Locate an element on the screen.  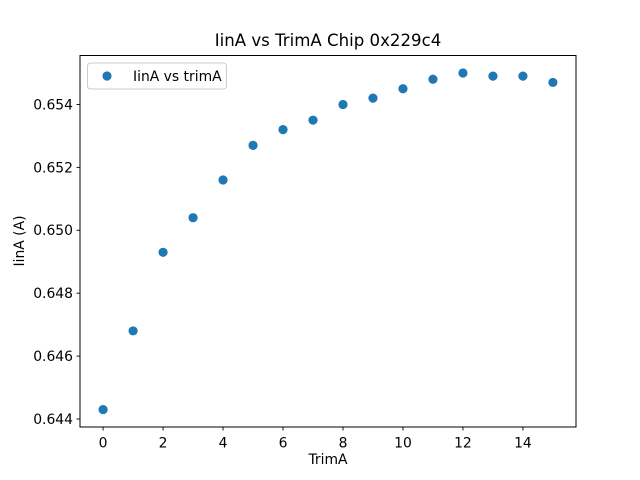
y-axis-label: IinA (A) is located at coordinates (20, 240).